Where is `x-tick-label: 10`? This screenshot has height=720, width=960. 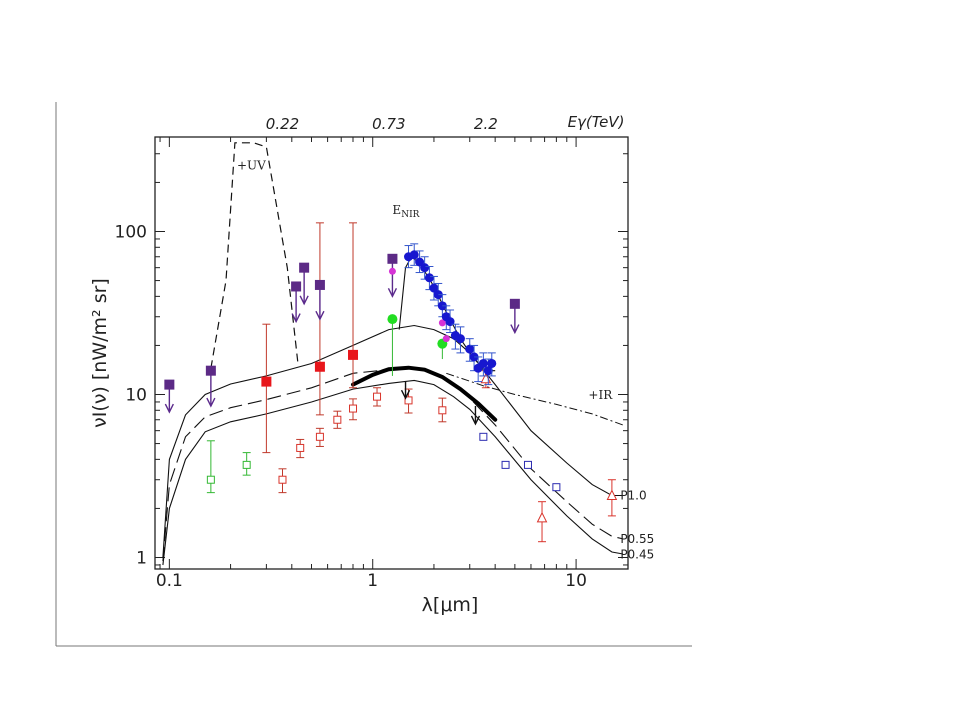
x-tick-label: 10 is located at coordinates (576, 581).